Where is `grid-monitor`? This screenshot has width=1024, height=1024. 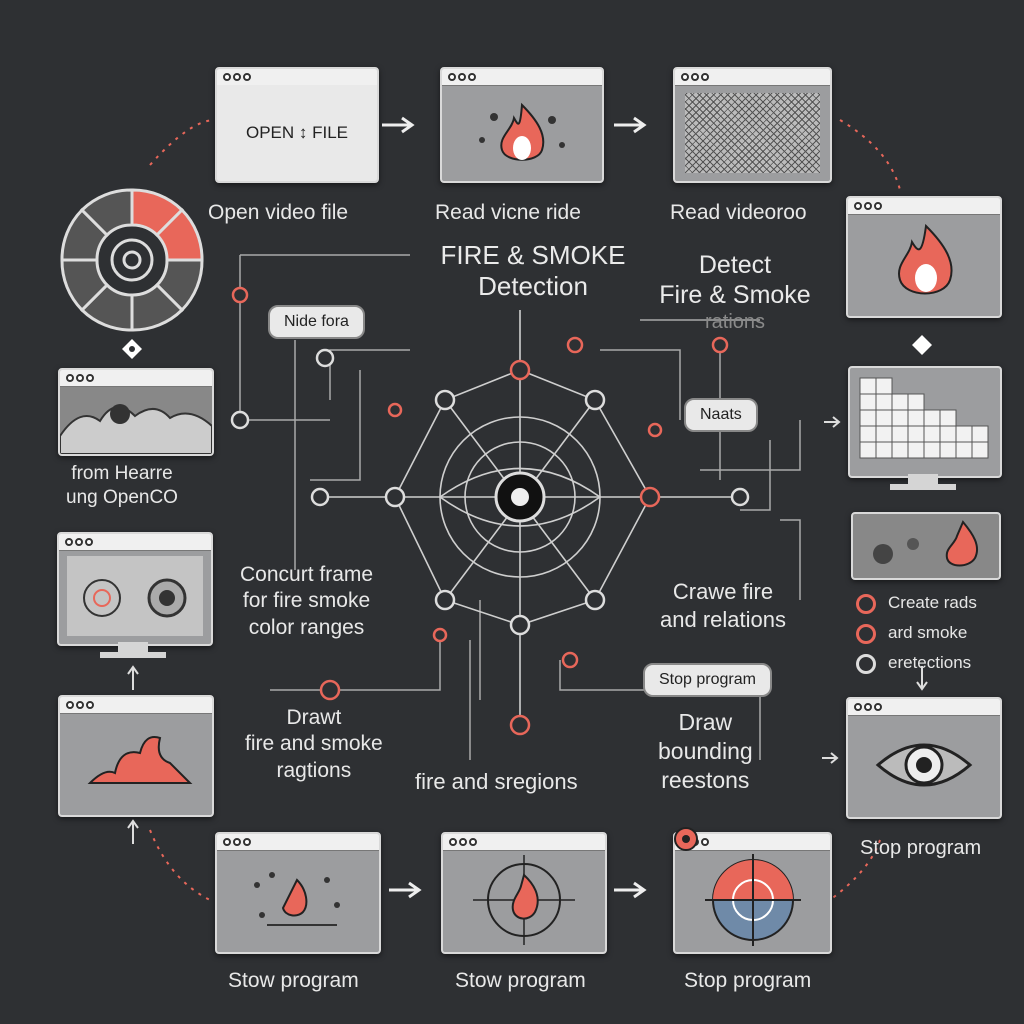
grid-monitor is located at coordinates (925, 422).